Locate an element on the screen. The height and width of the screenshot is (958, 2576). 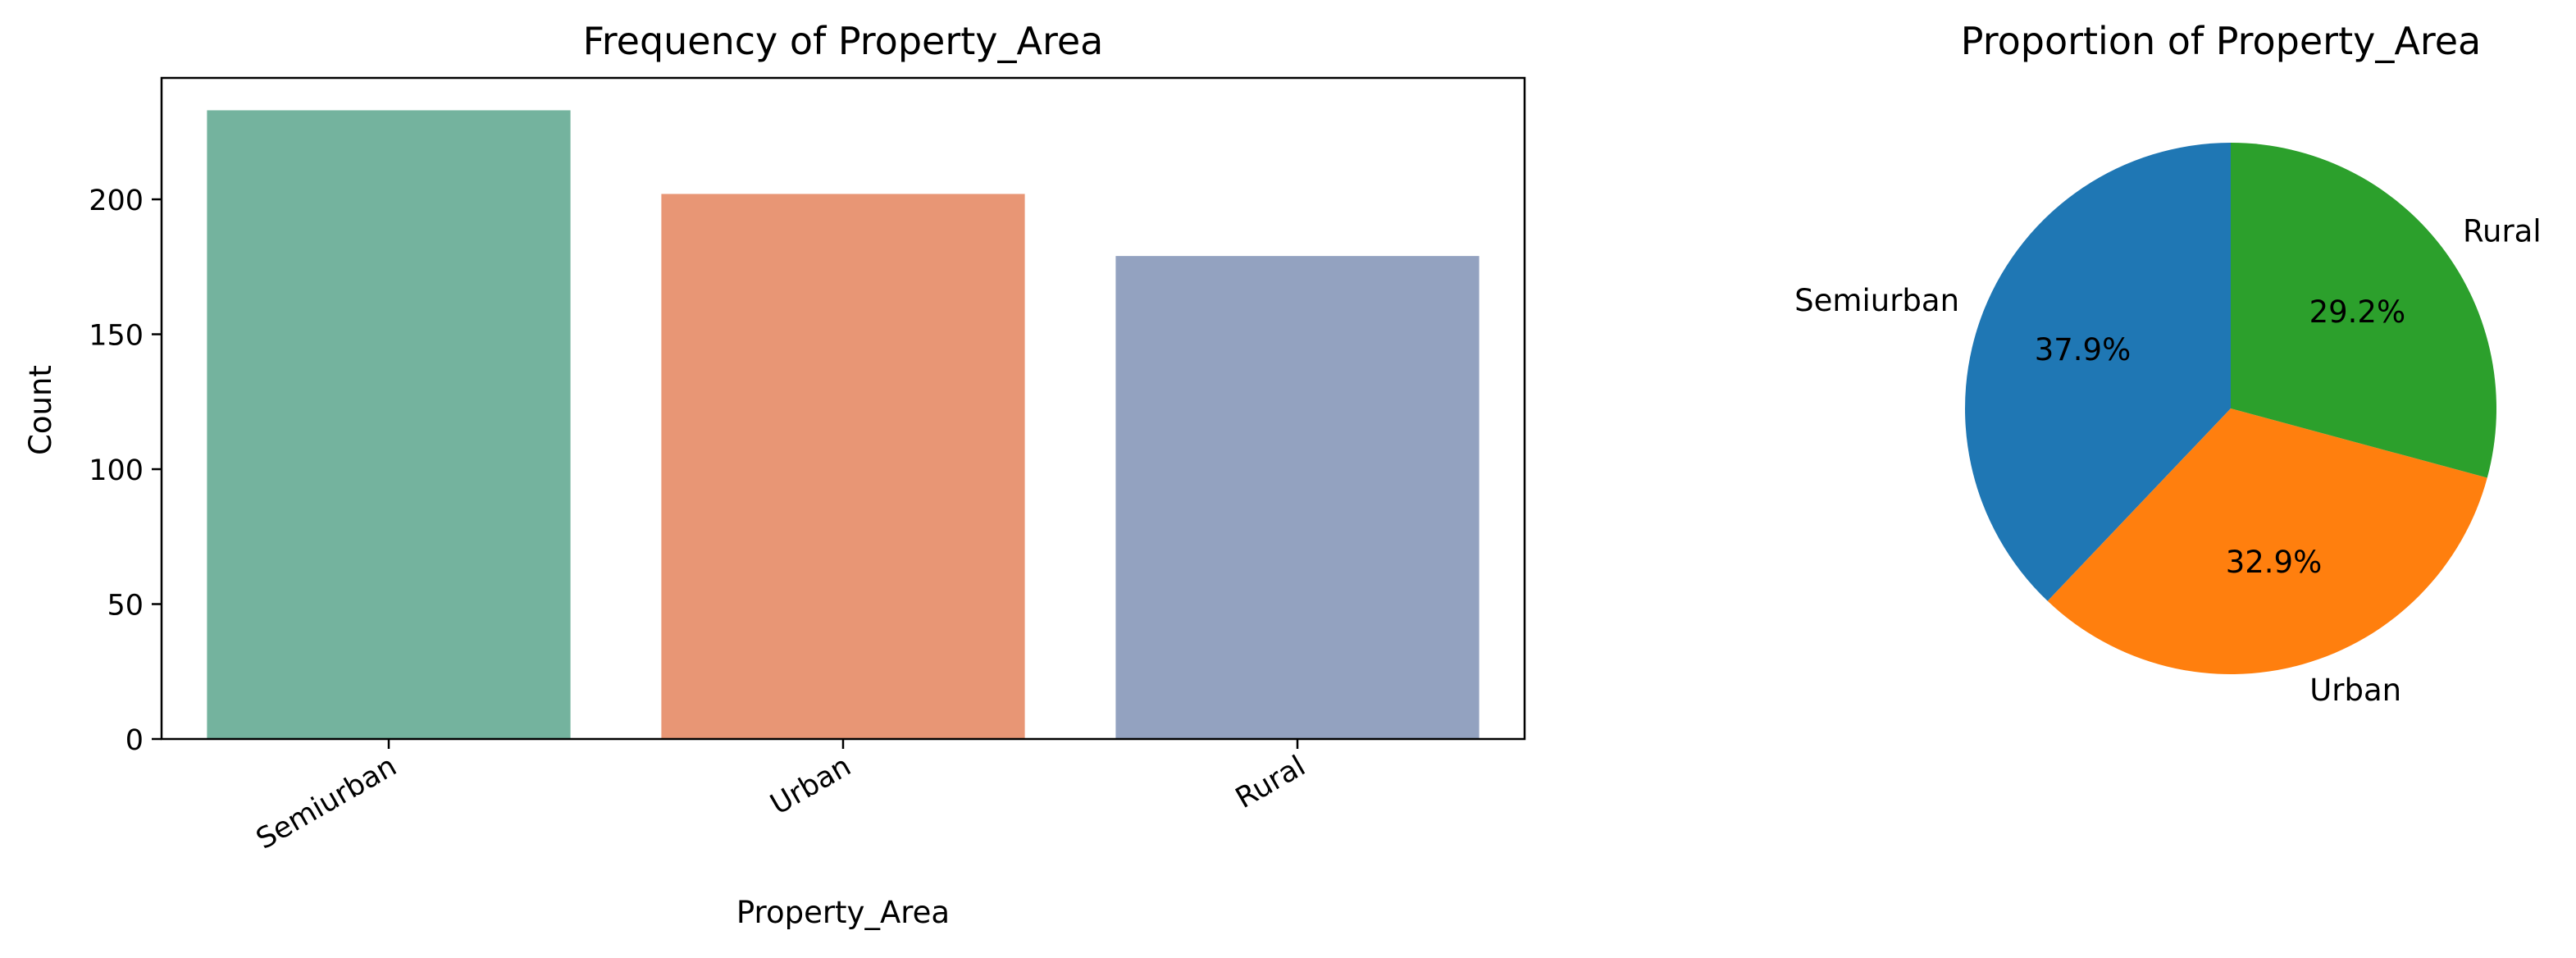
pie-slice-rural is located at coordinates (2364, 310).